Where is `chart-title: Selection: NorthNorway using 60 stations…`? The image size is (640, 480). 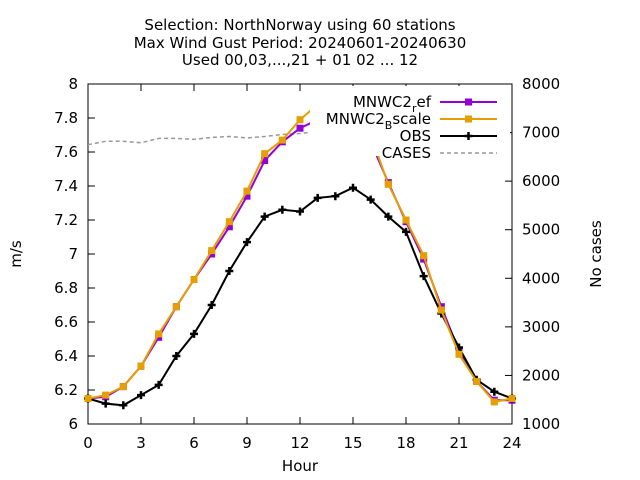 chart-title: Selection: NorthNorway using 60 stations… is located at coordinates (300, 42).